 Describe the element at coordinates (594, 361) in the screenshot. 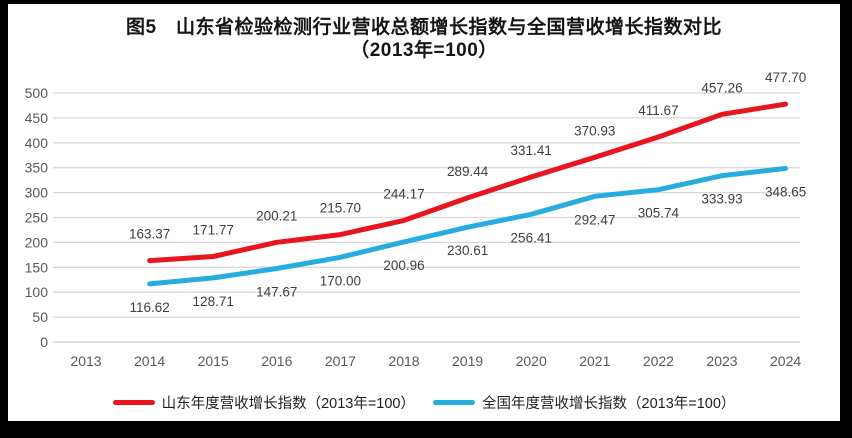

I see `x-axis-tick-label: 2021` at that location.